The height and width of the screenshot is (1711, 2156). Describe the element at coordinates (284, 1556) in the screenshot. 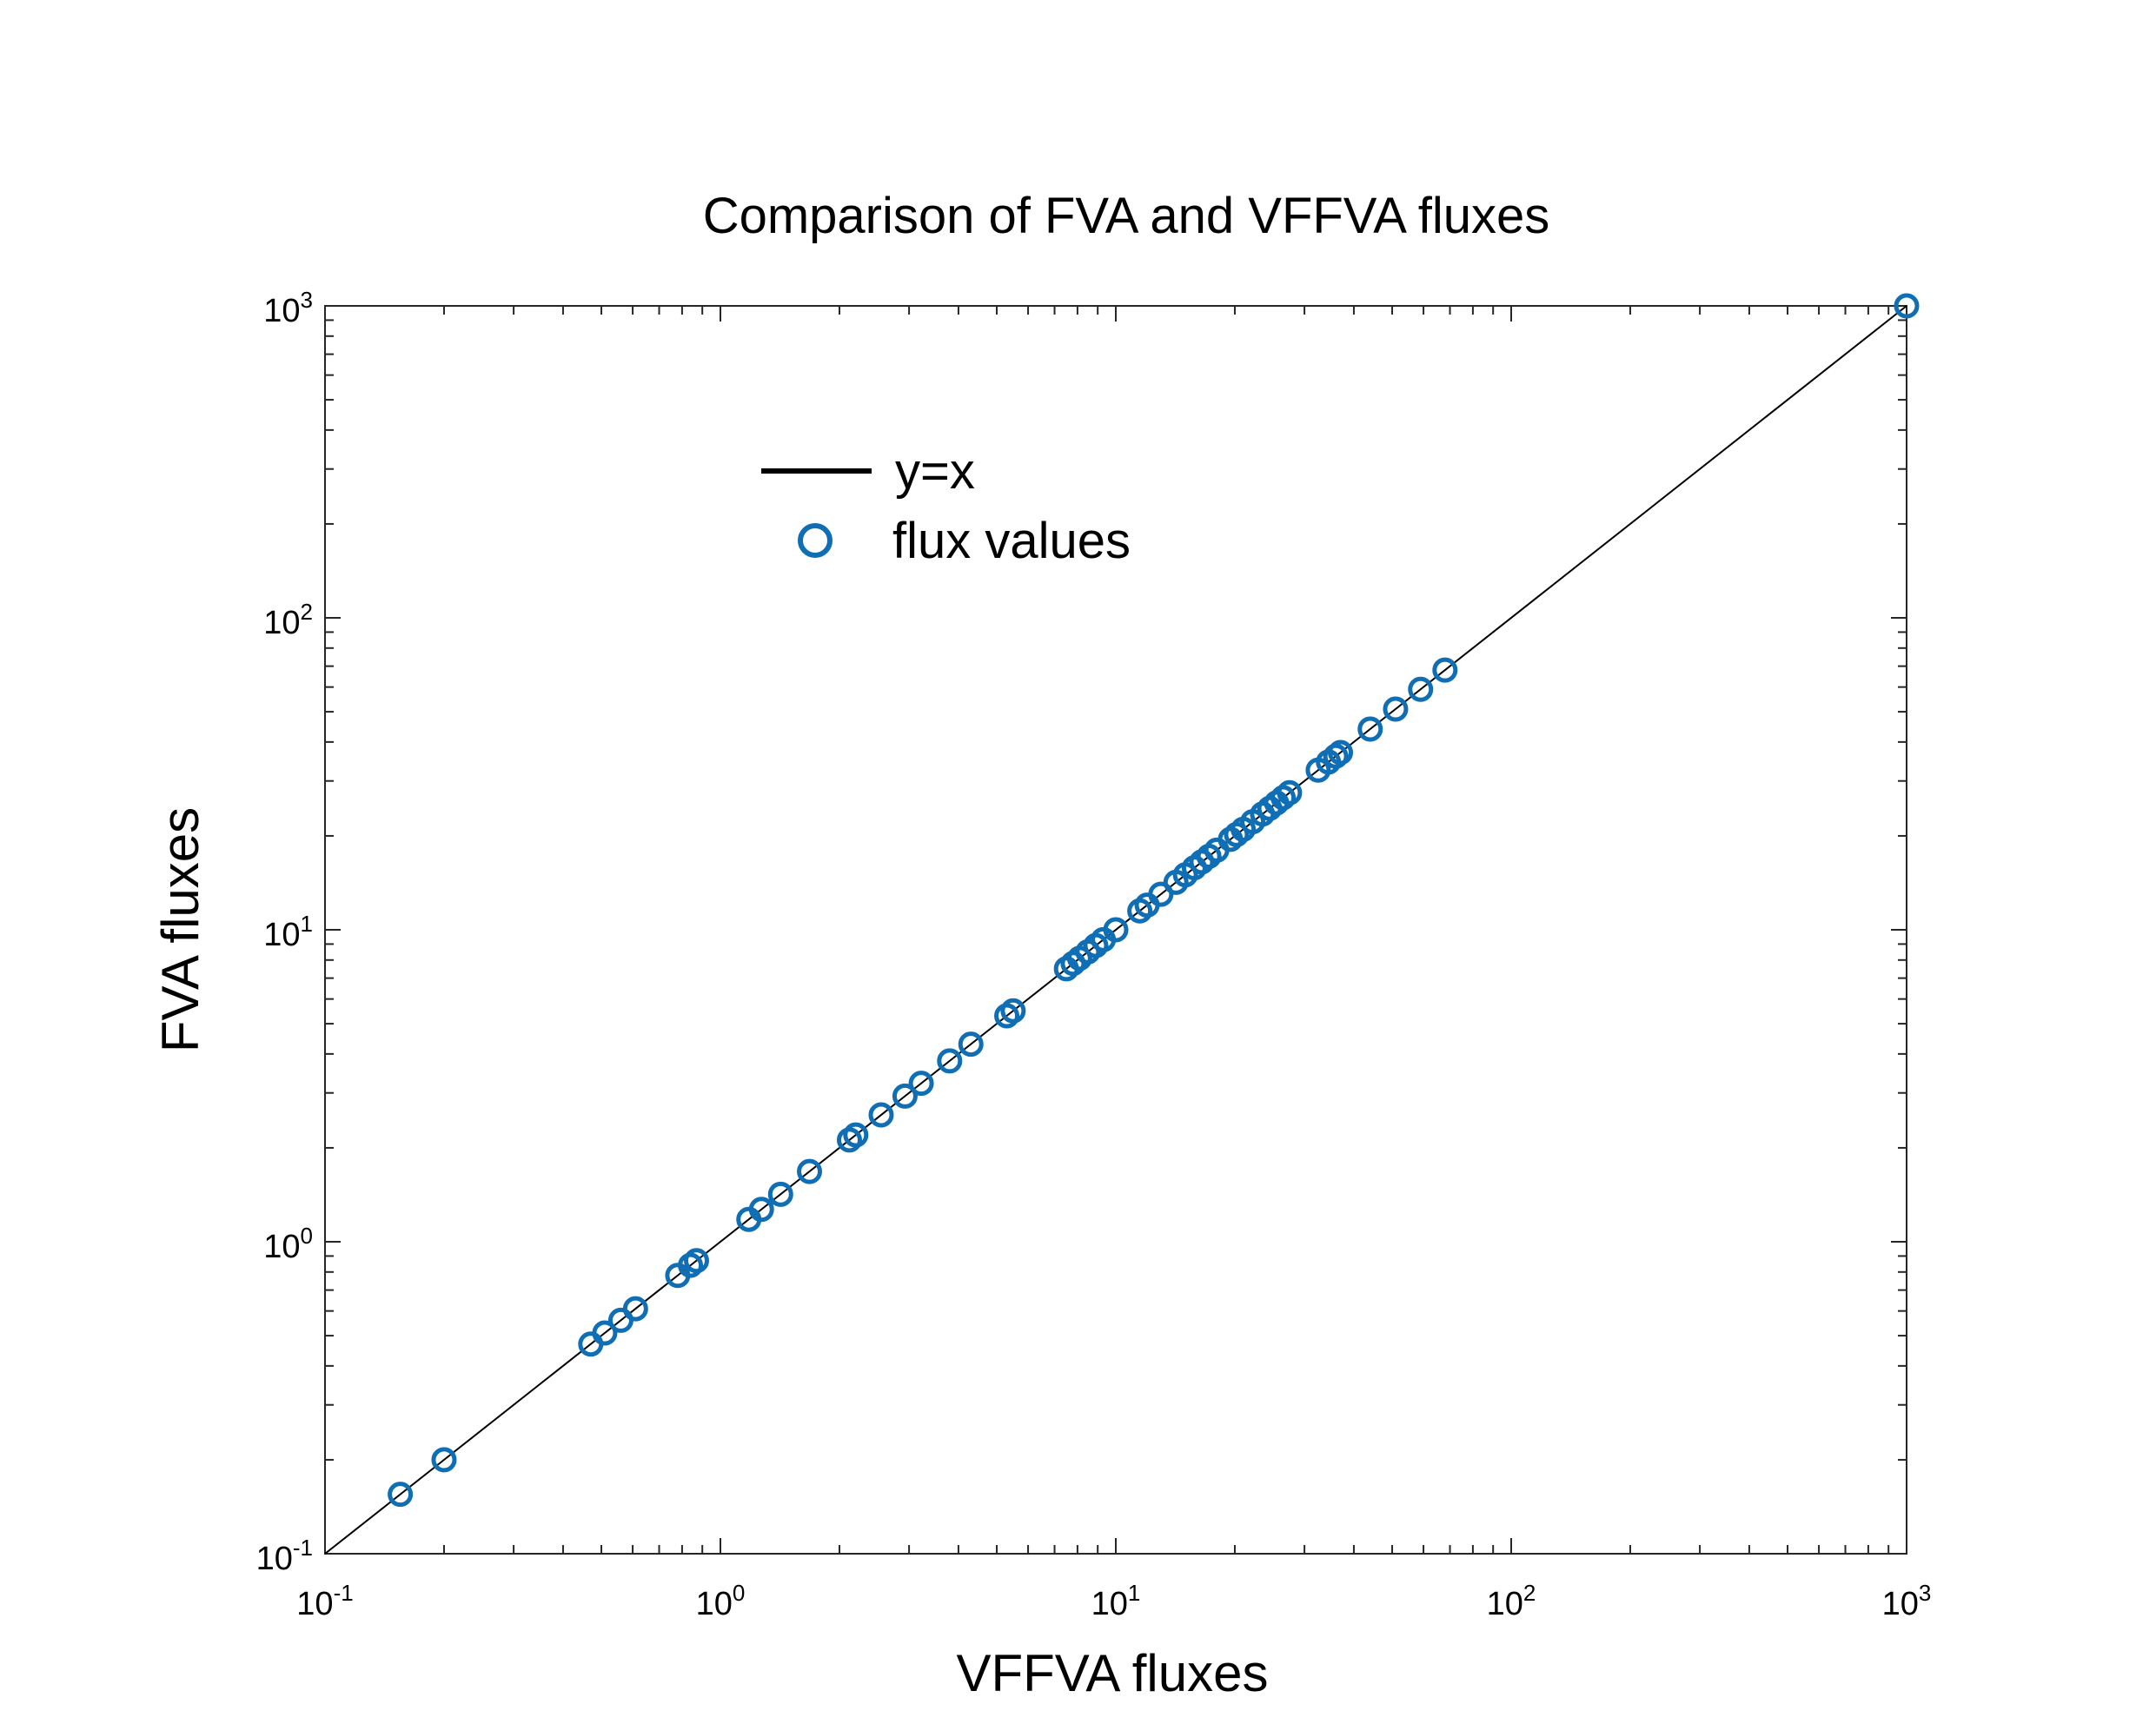

I see `y-tick-label: 10⁻¹` at that location.